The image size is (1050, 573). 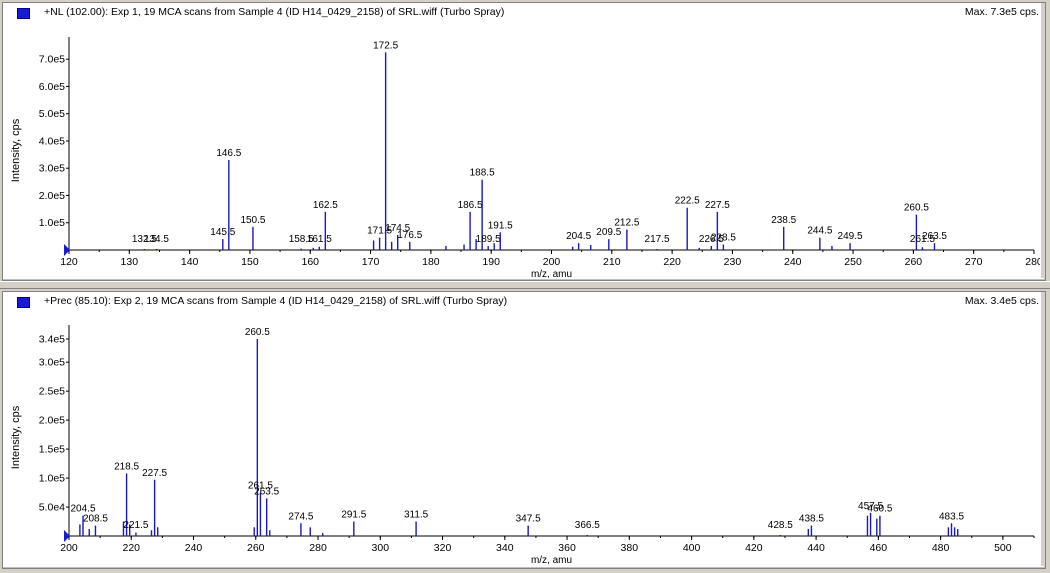 I want to click on x-tick-label: 190, so click(x=491, y=262).